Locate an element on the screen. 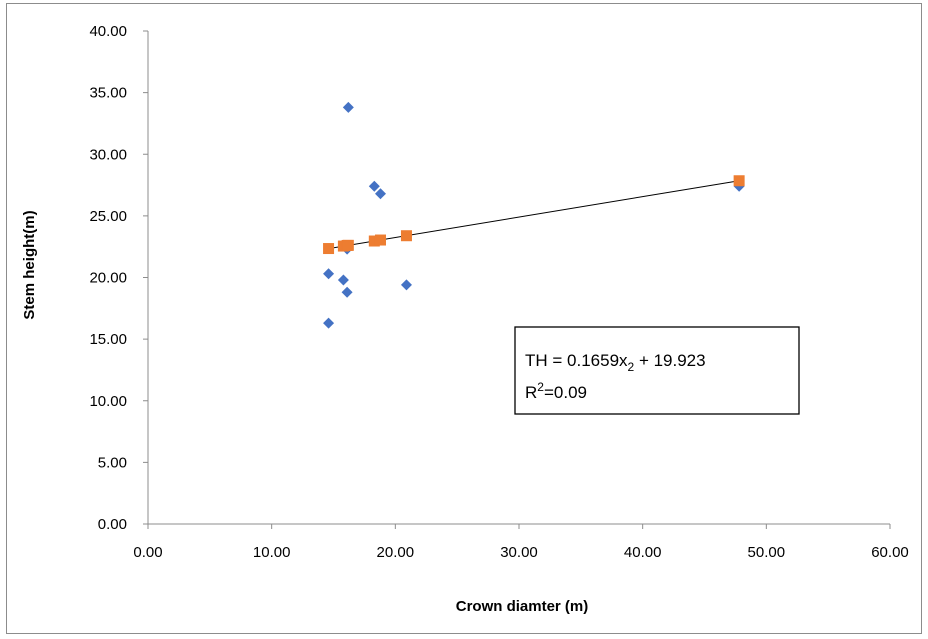  y-tick-label: 40.00 is located at coordinates (108, 31).